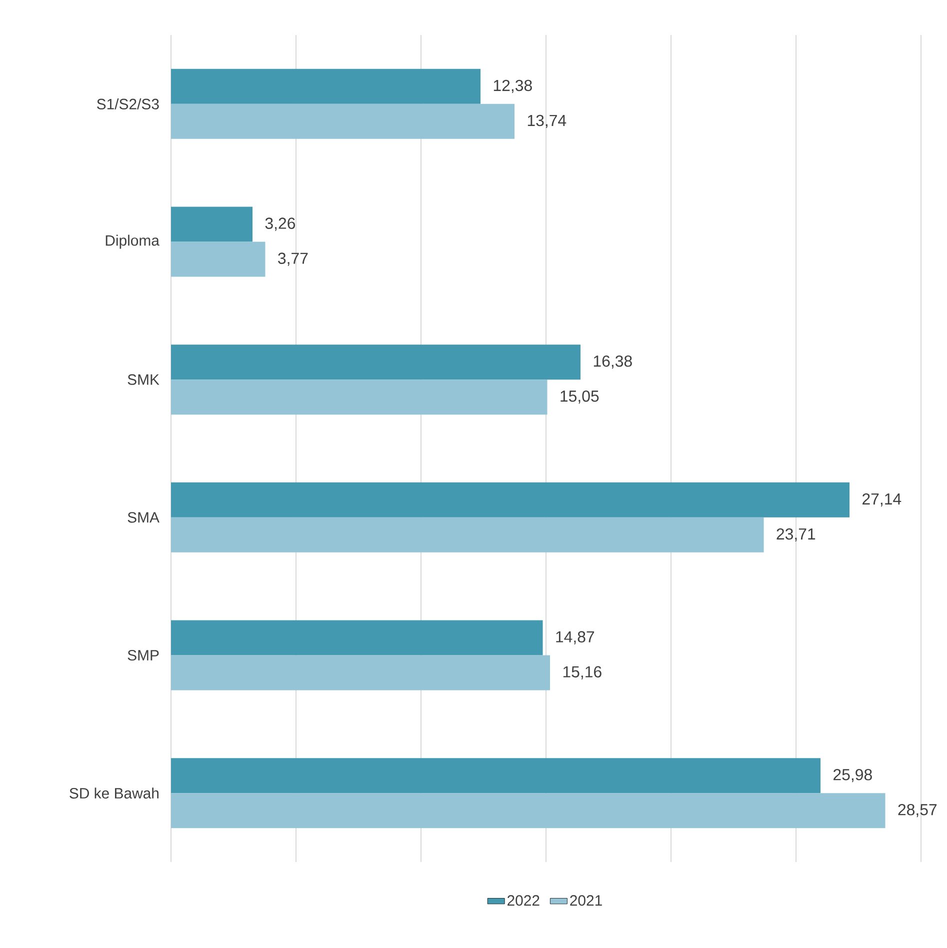  Describe the element at coordinates (513, 86) in the screenshot. I see `data-label: 12,38` at that location.